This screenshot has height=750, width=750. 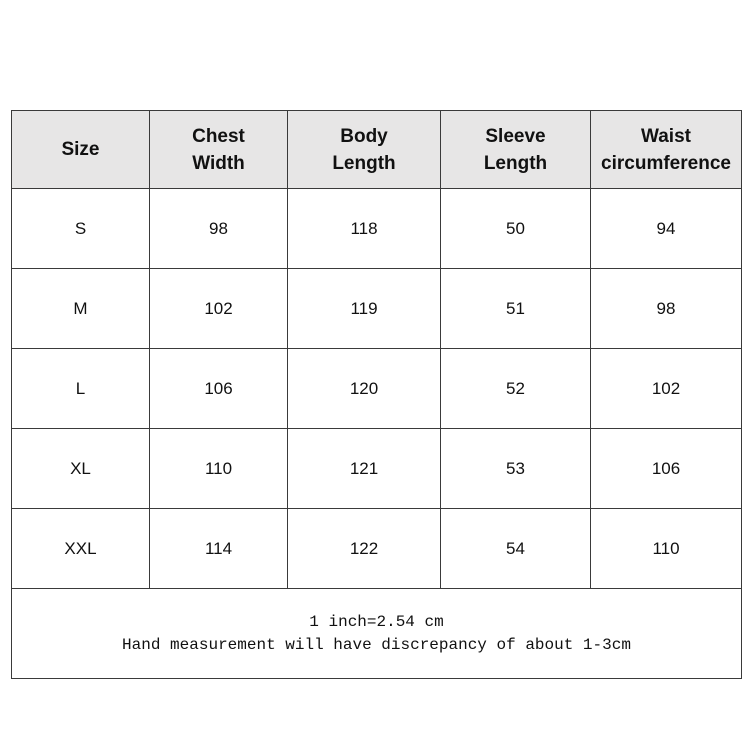 I want to click on column-header-line: Width, so click(x=218, y=163).